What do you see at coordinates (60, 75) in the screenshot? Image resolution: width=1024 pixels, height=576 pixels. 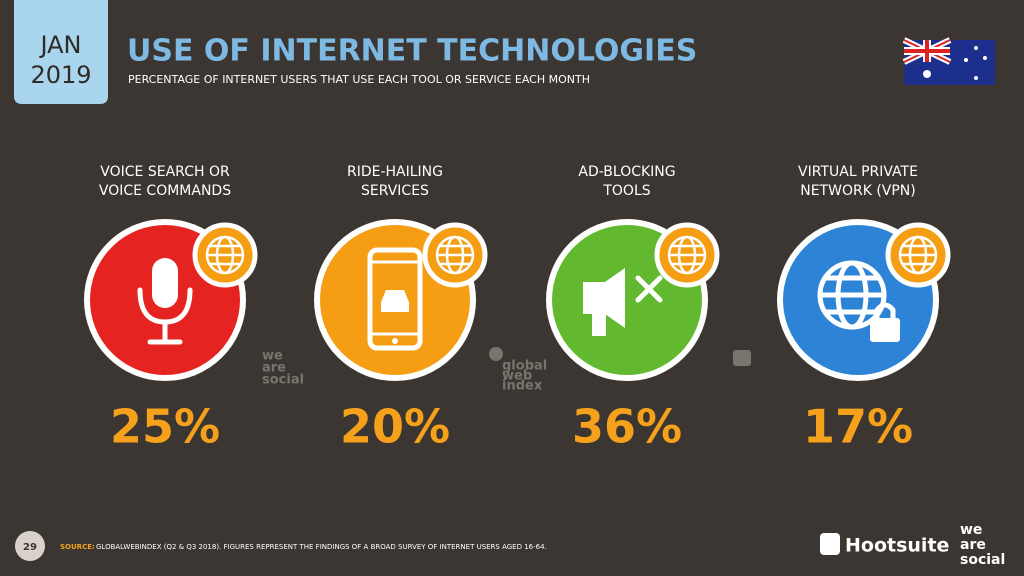 I see `date-year: 2019` at bounding box center [60, 75].